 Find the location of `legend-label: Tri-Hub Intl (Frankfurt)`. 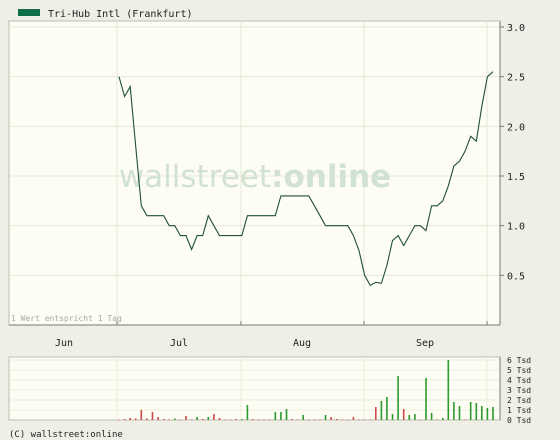

legend-label: Tri-Hub Intl (Frankfurt) is located at coordinates (120, 14).